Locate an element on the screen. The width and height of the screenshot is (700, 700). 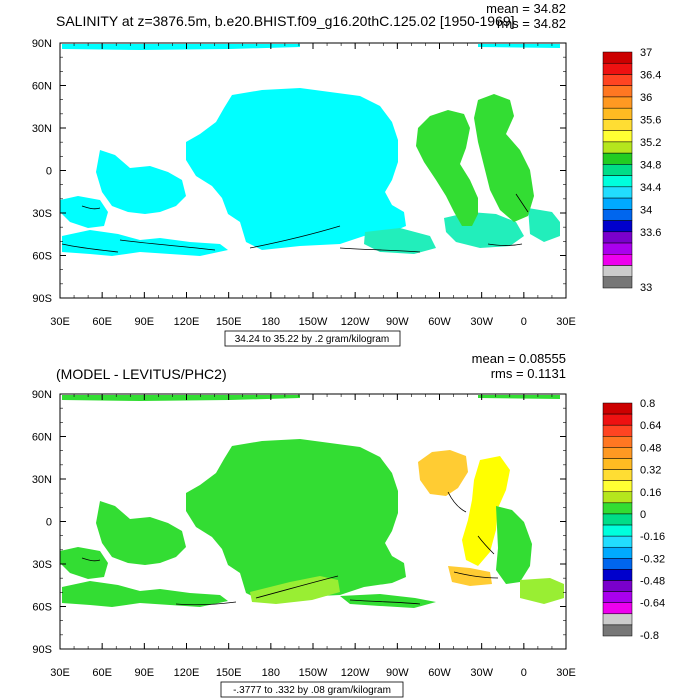
panel2-y-tick-label: 30N is located at coordinates (42, 480).